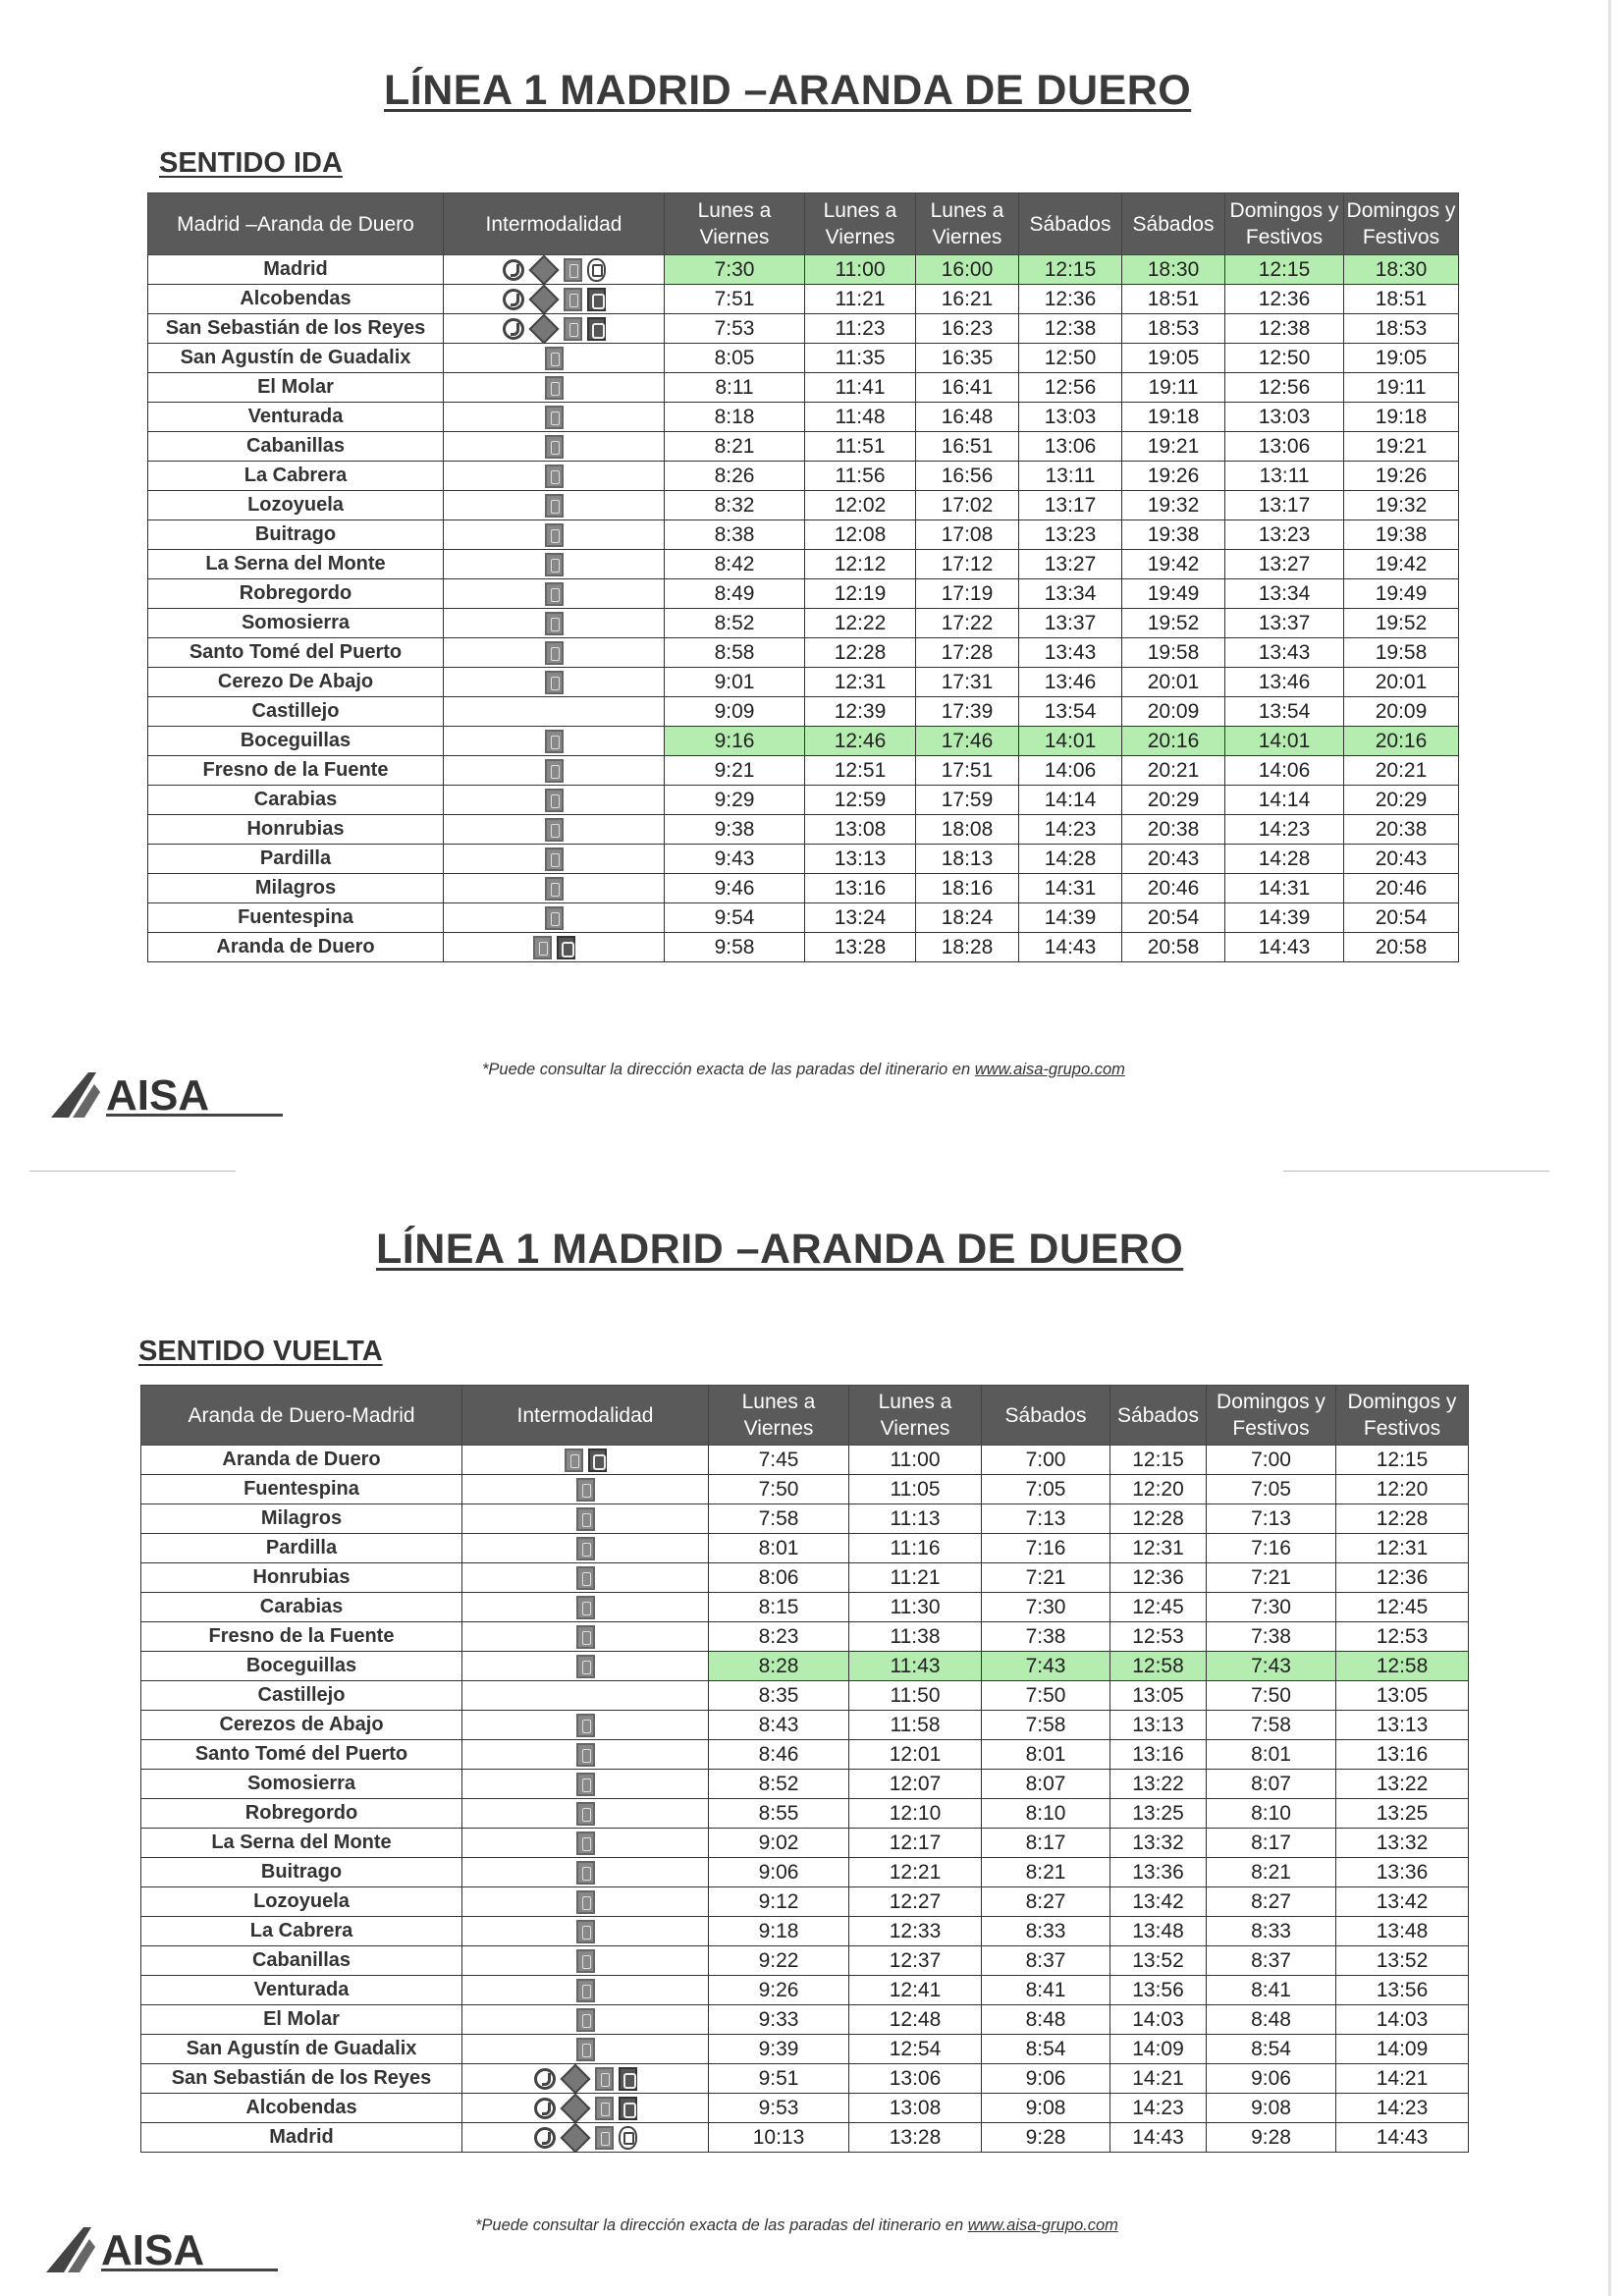  Describe the element at coordinates (1158, 1415) in the screenshot. I see `column-header: Sábados` at that location.